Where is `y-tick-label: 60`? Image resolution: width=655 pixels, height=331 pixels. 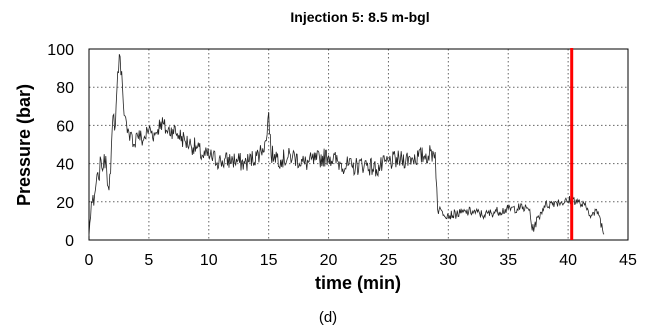
y-tick-label: 60 is located at coordinates (65, 126).